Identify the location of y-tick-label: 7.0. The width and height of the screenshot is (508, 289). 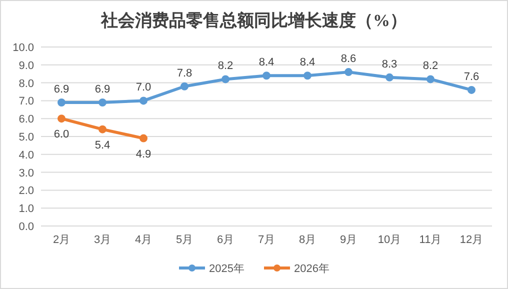
(26, 102).